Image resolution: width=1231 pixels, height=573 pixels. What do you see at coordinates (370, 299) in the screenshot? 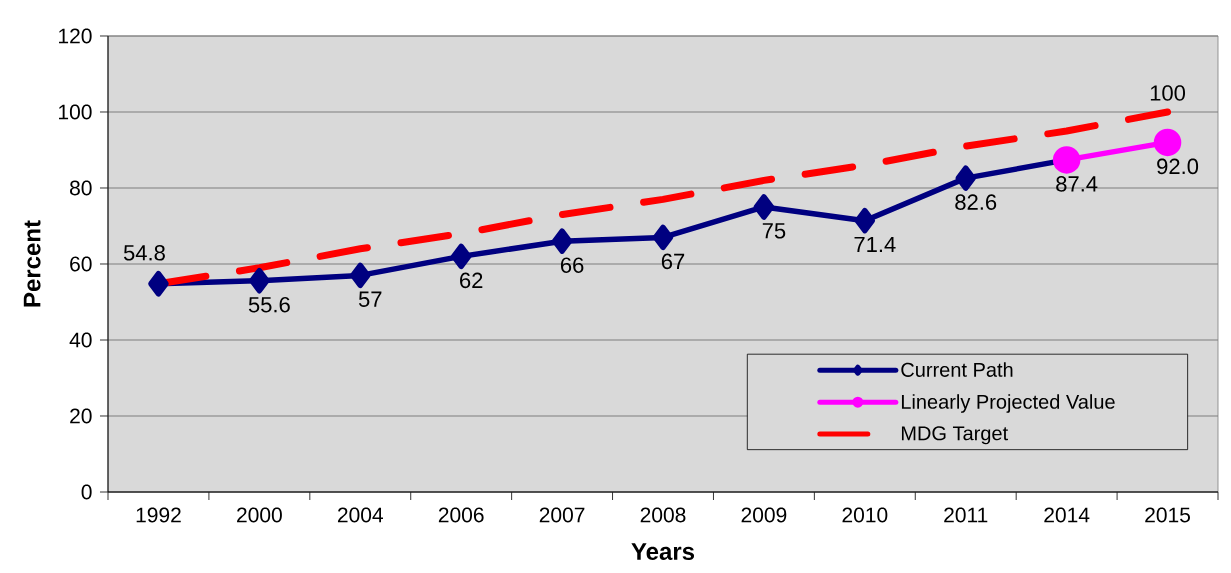
I see `data-label: 57` at bounding box center [370, 299].